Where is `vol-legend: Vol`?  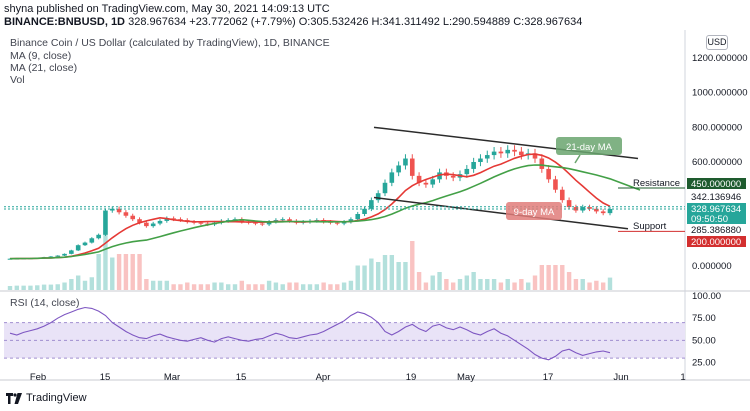 vol-legend: Vol is located at coordinates (17, 80).